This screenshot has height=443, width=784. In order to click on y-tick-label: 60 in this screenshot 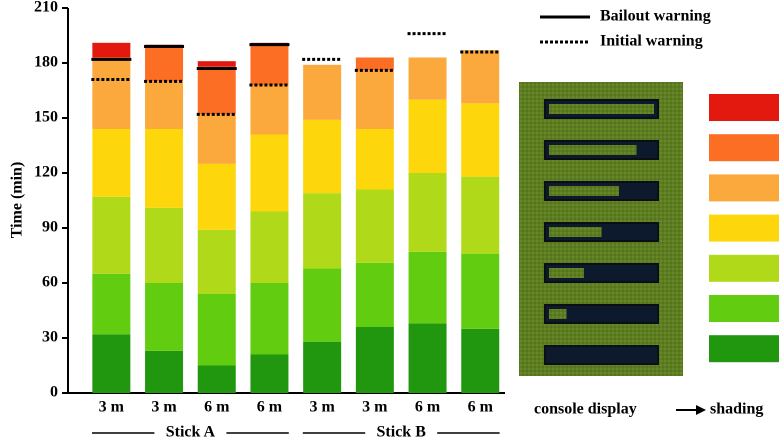, I will do `click(50, 282)`.